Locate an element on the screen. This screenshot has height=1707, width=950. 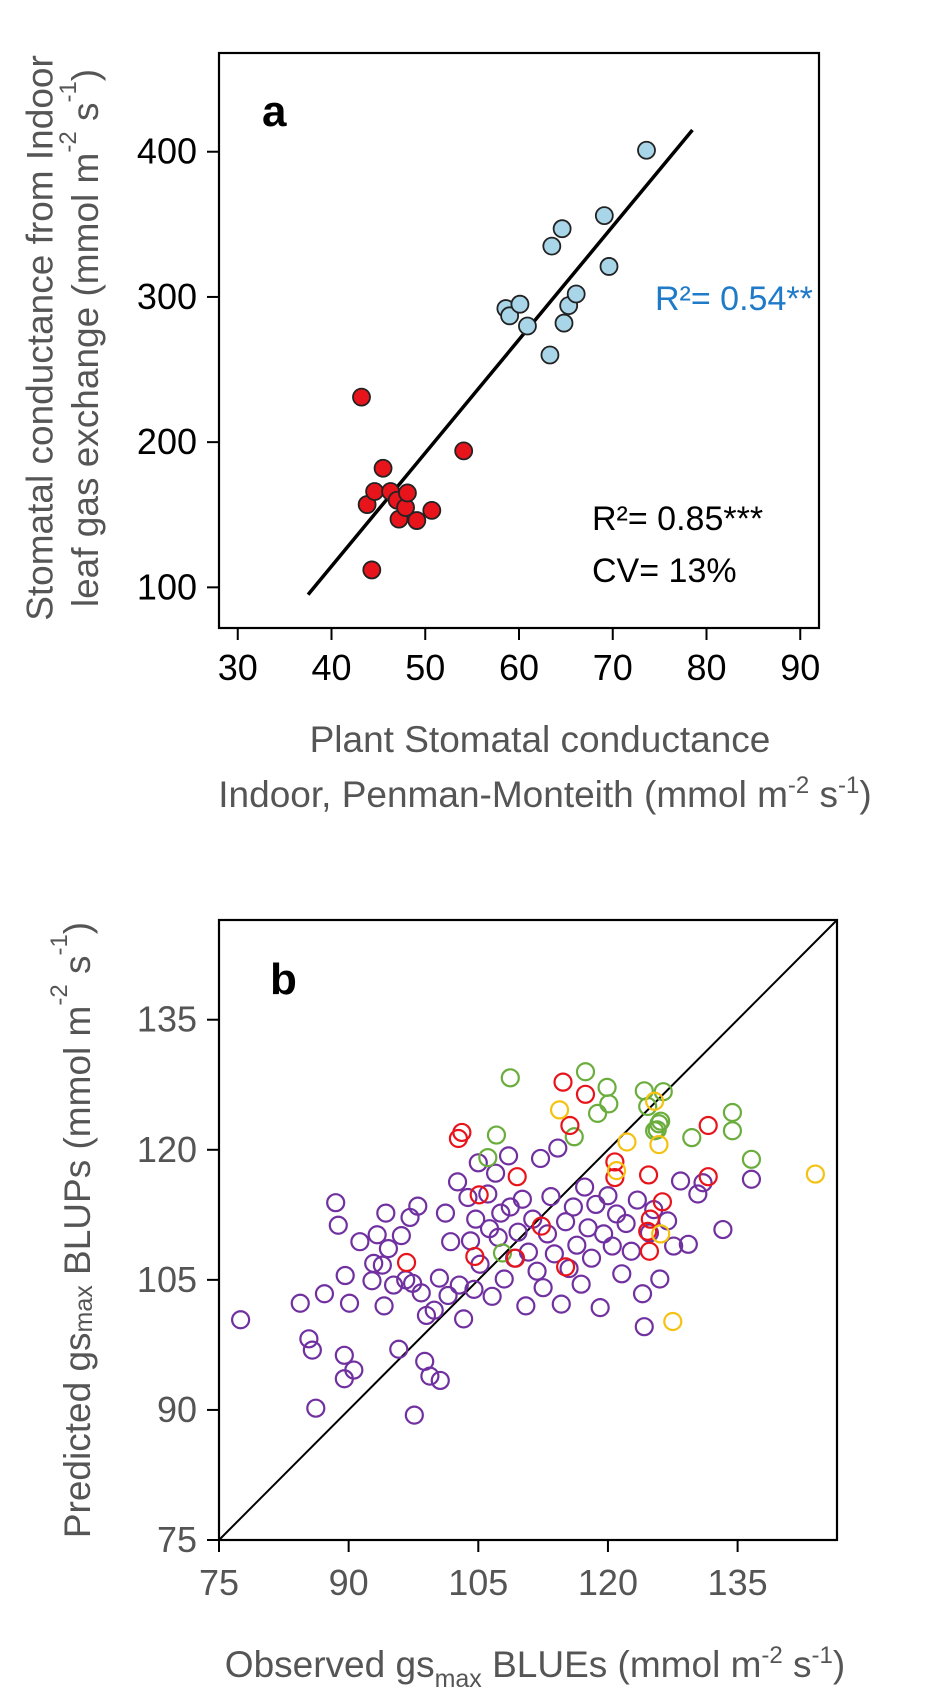
panel-b-letter: b is located at coordinates (283, 979).